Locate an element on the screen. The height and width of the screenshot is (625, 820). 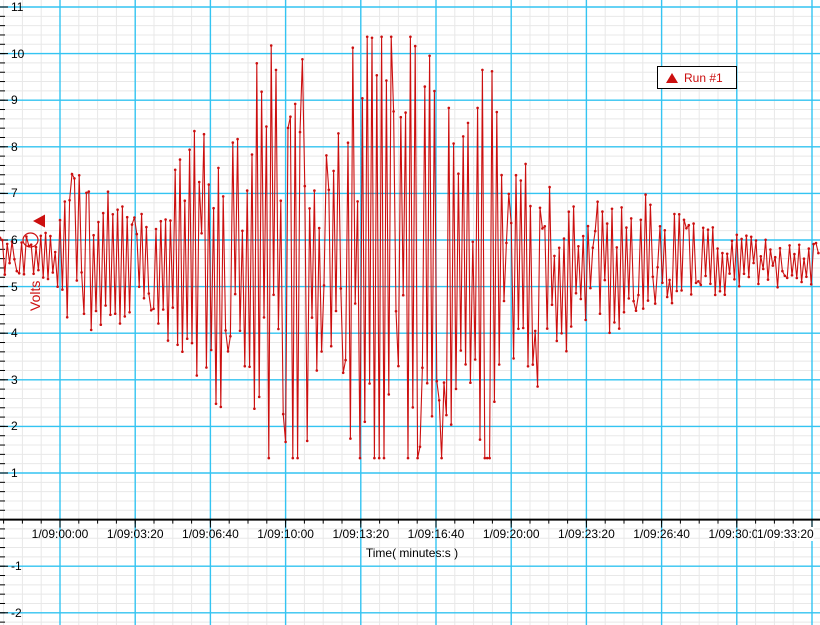
y-tick-label: -2 is located at coordinates (16, 612).